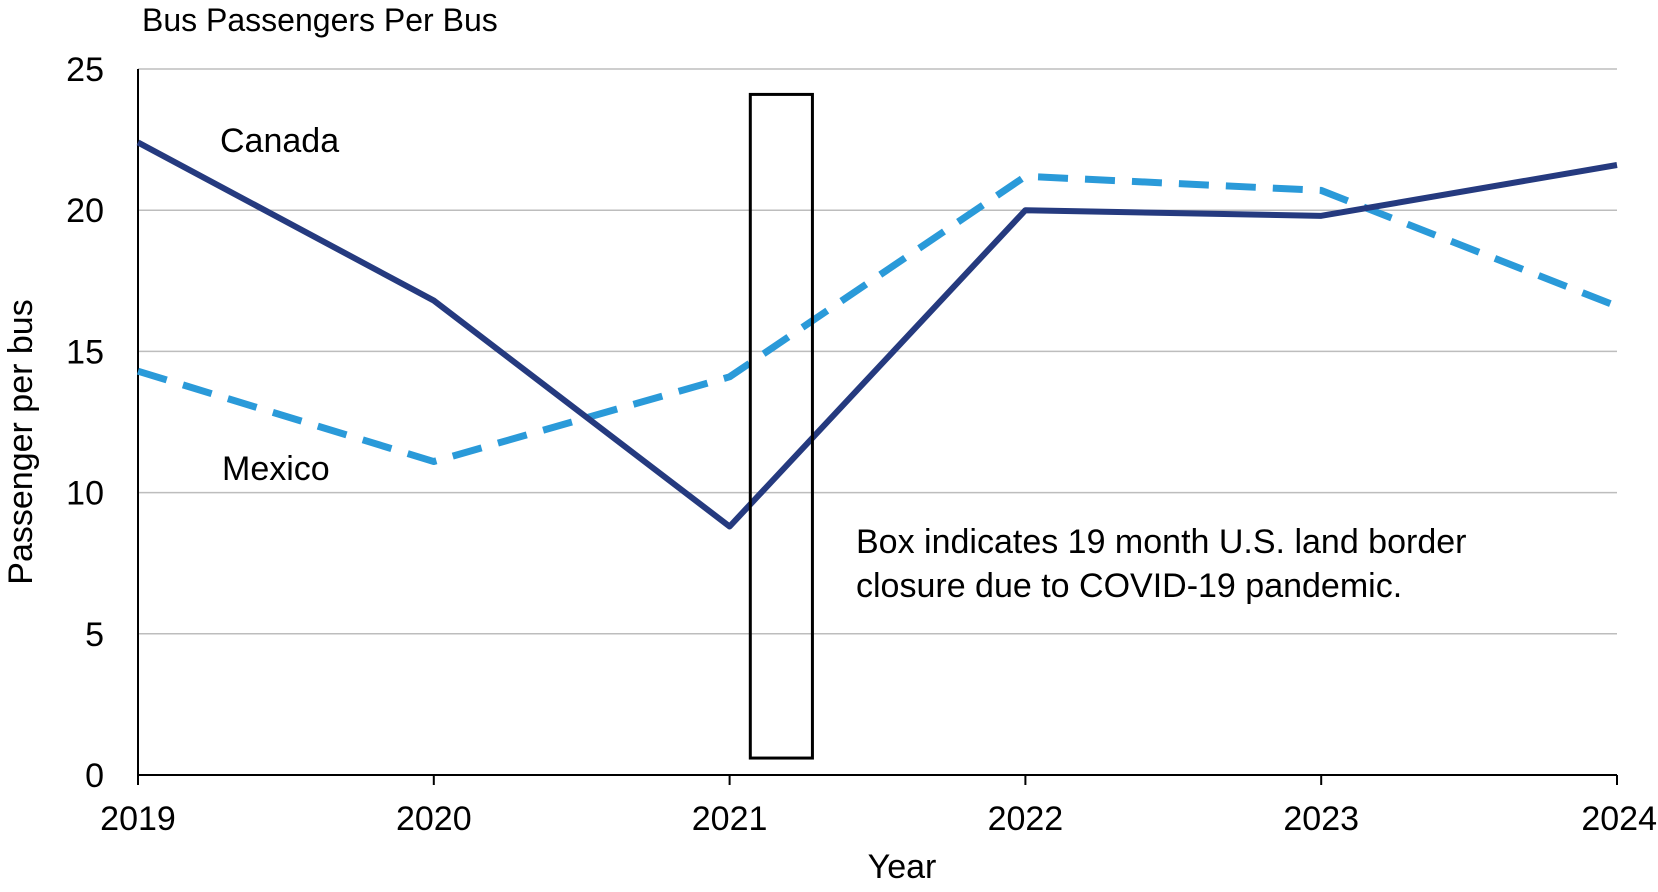  What do you see at coordinates (85, 70) in the screenshot?
I see `y-tick-label: 25` at bounding box center [85, 70].